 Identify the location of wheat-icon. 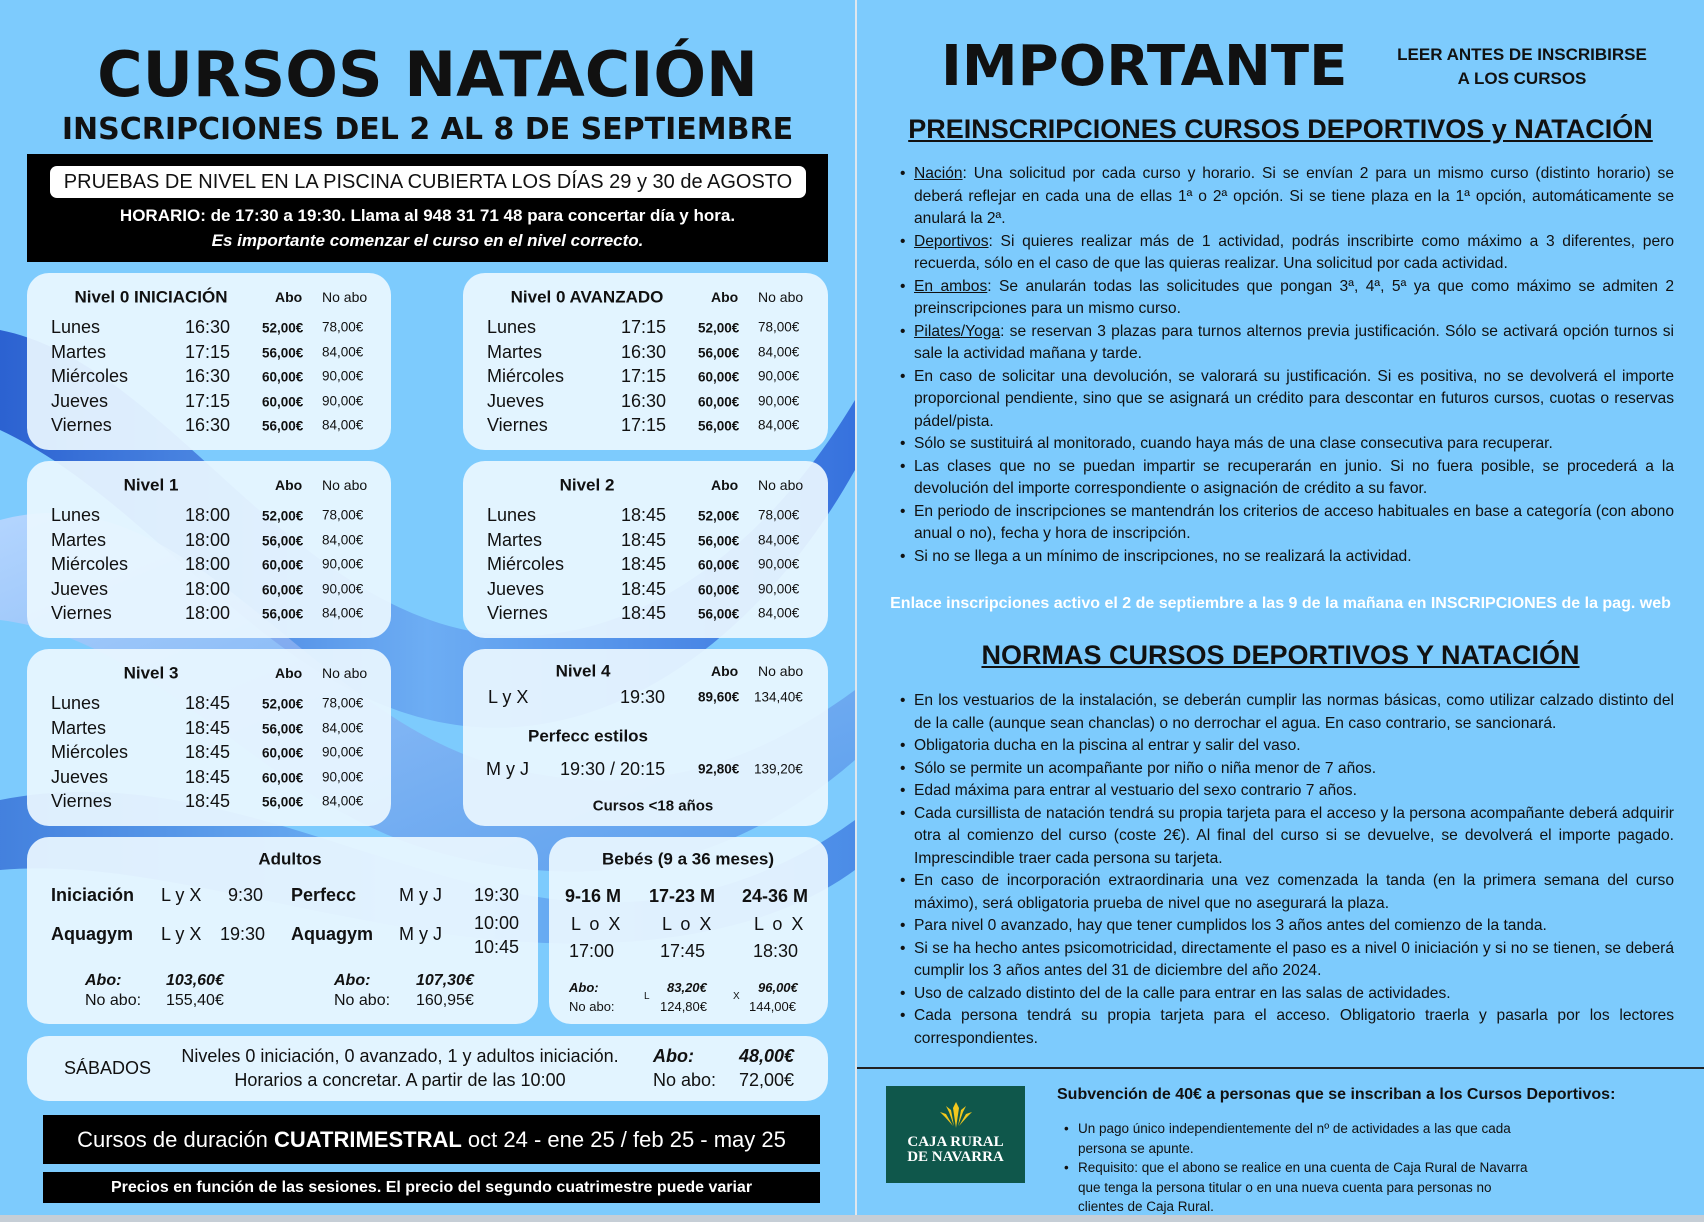
(955, 1115).